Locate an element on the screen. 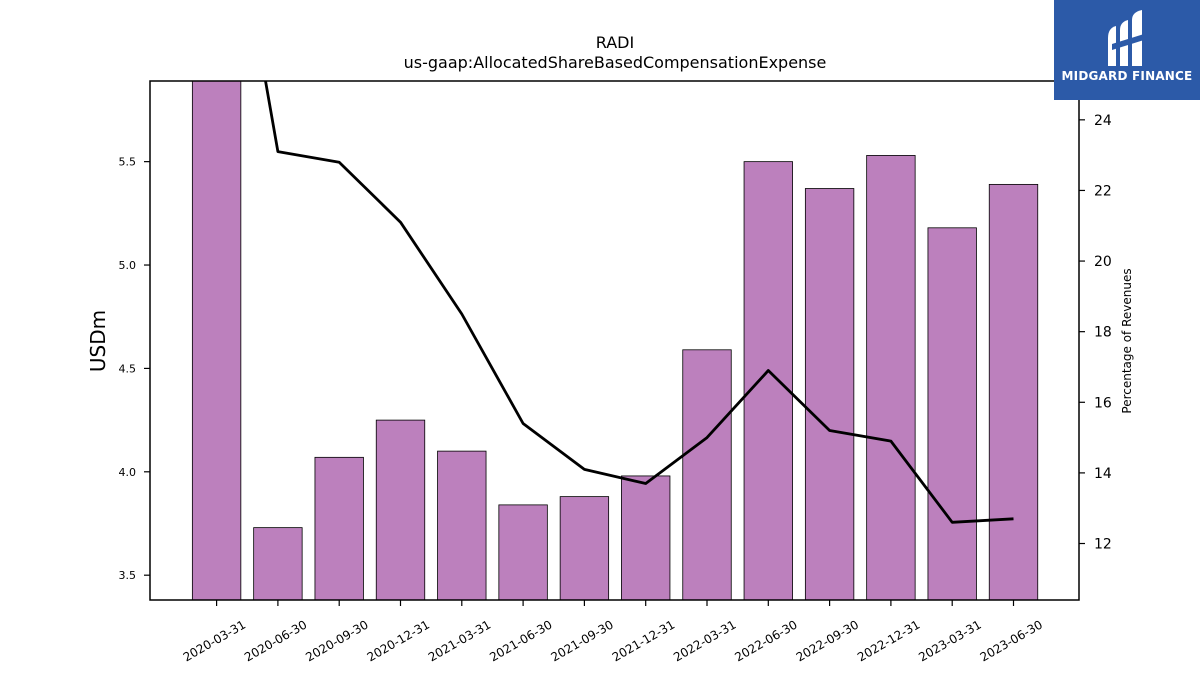  x-tick-label: 2021-03-31 is located at coordinates (459, 640).